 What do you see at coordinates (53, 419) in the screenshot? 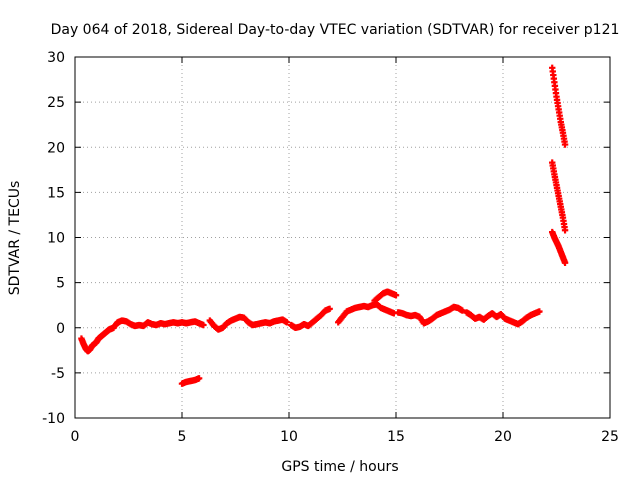
I see `y-tick-label: -10` at bounding box center [53, 419].